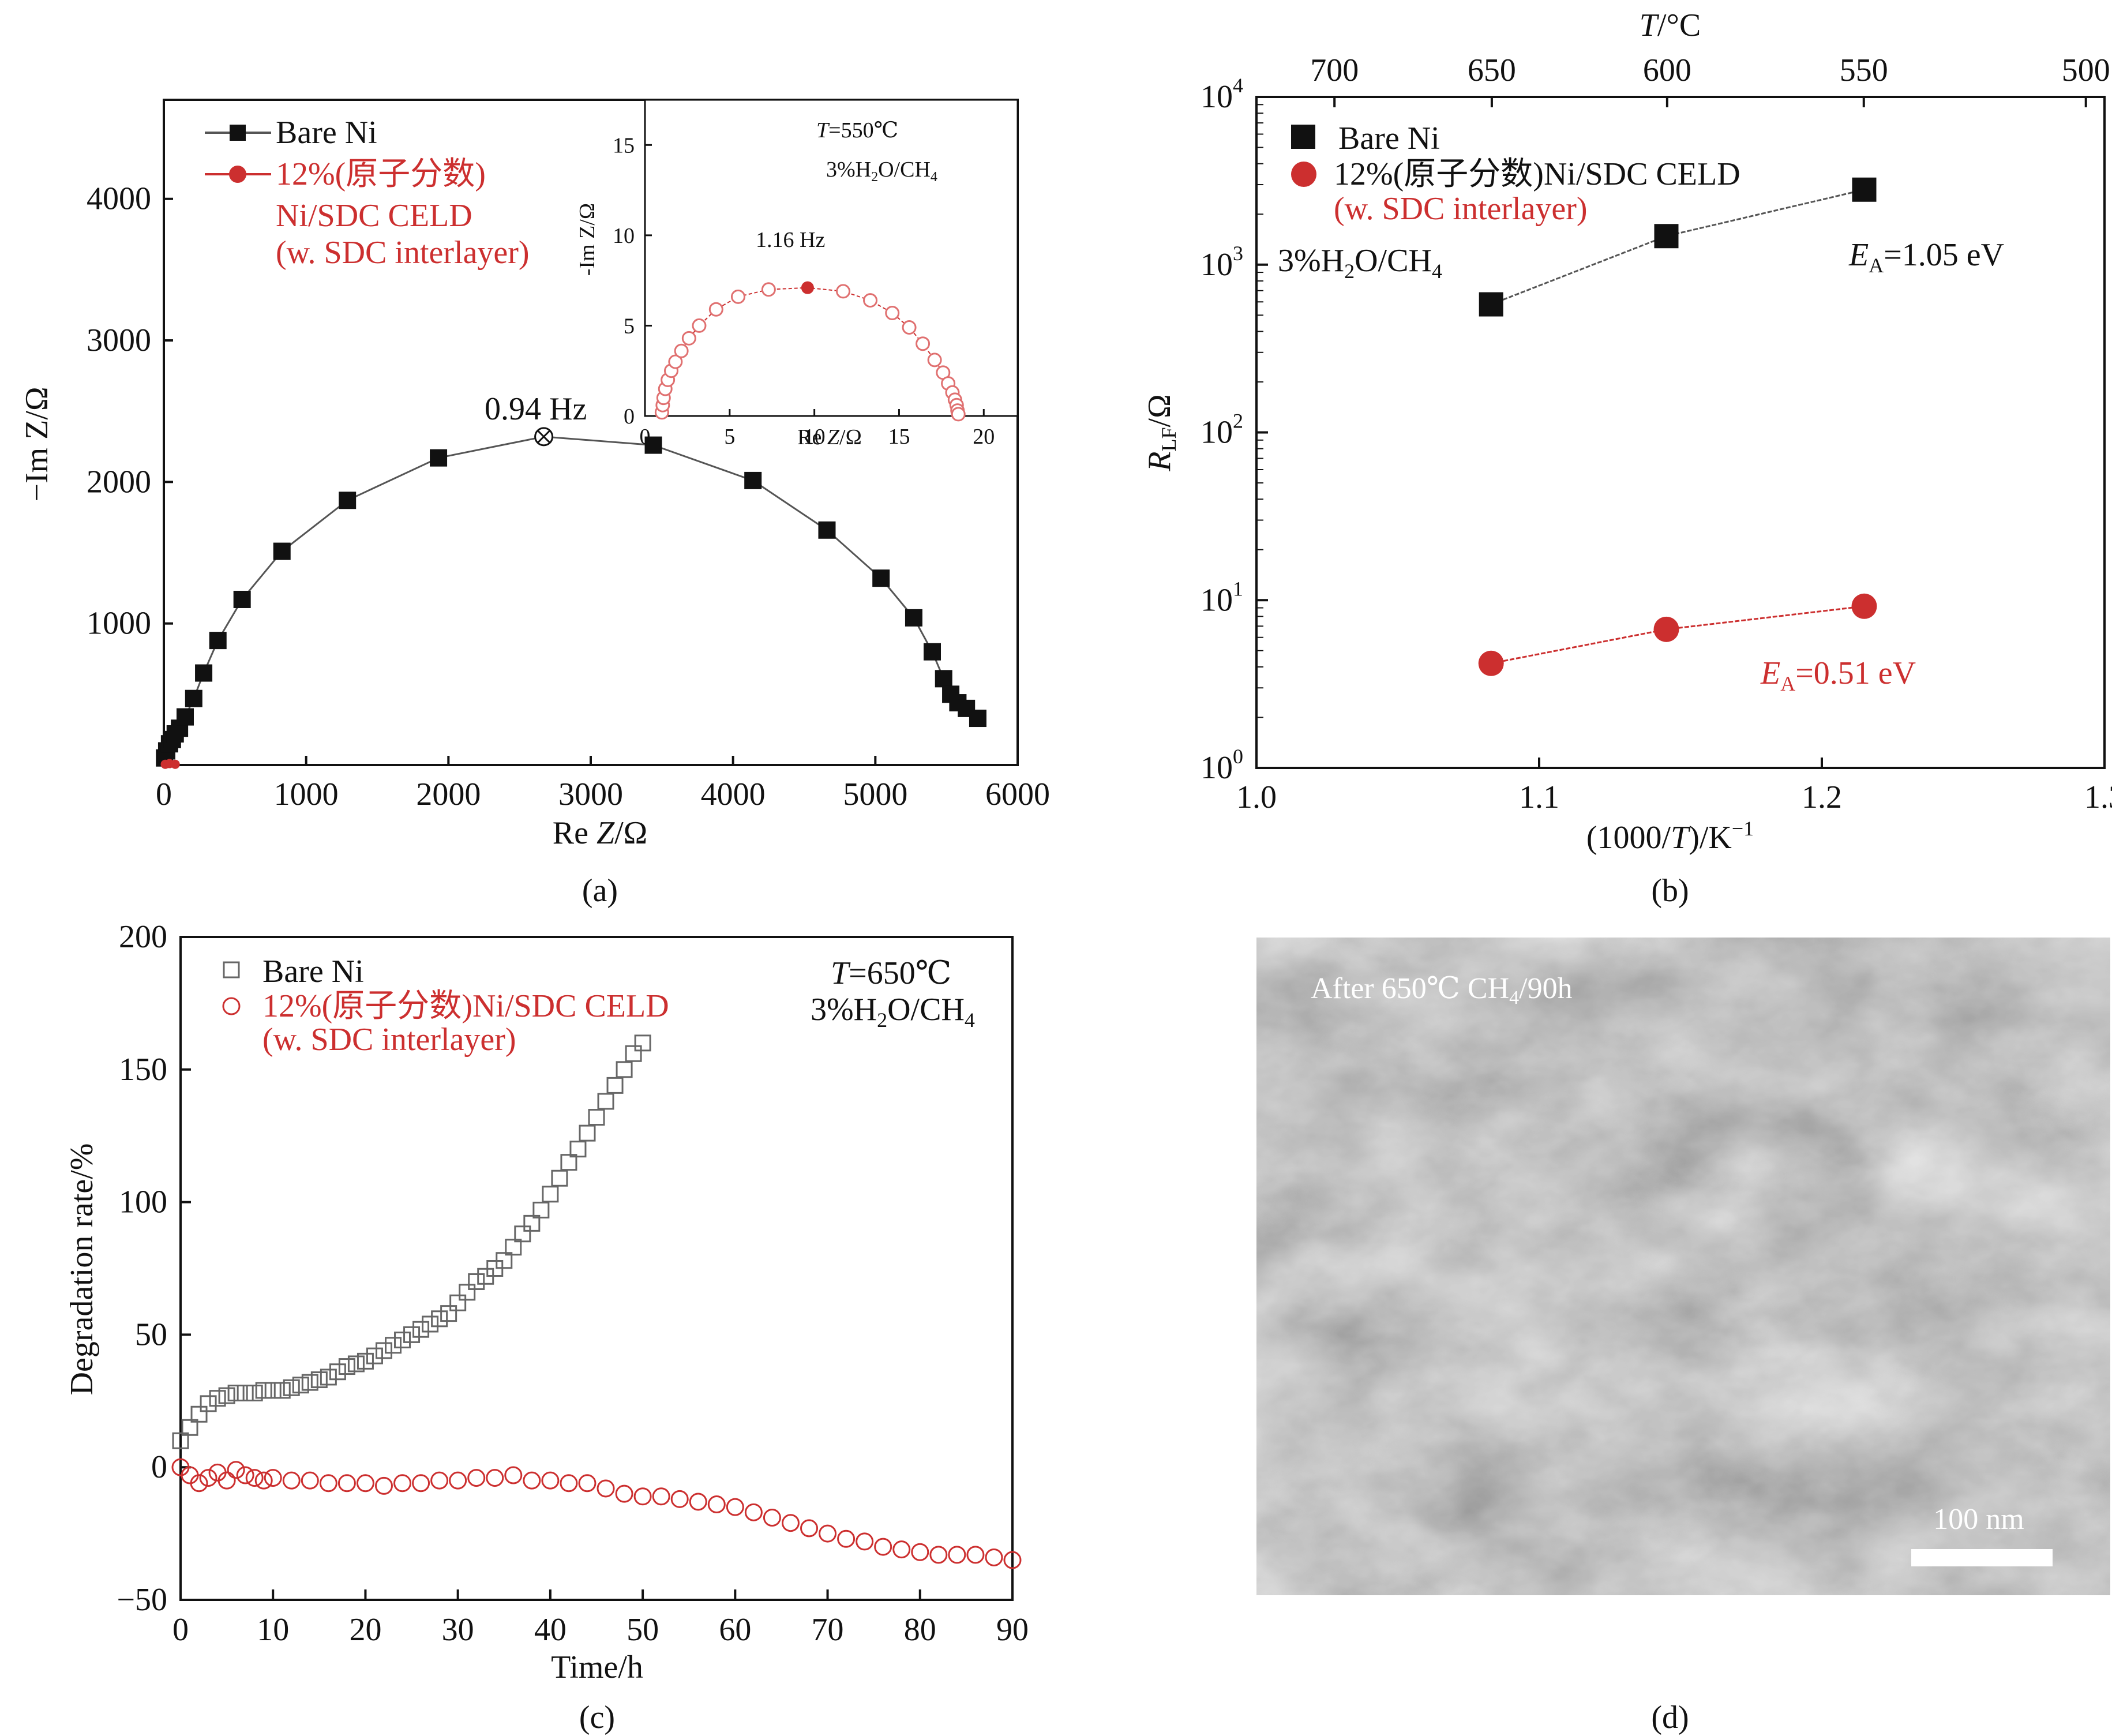 The image size is (2112, 1736). I want to click on x-tick-label: 30, so click(458, 1630).